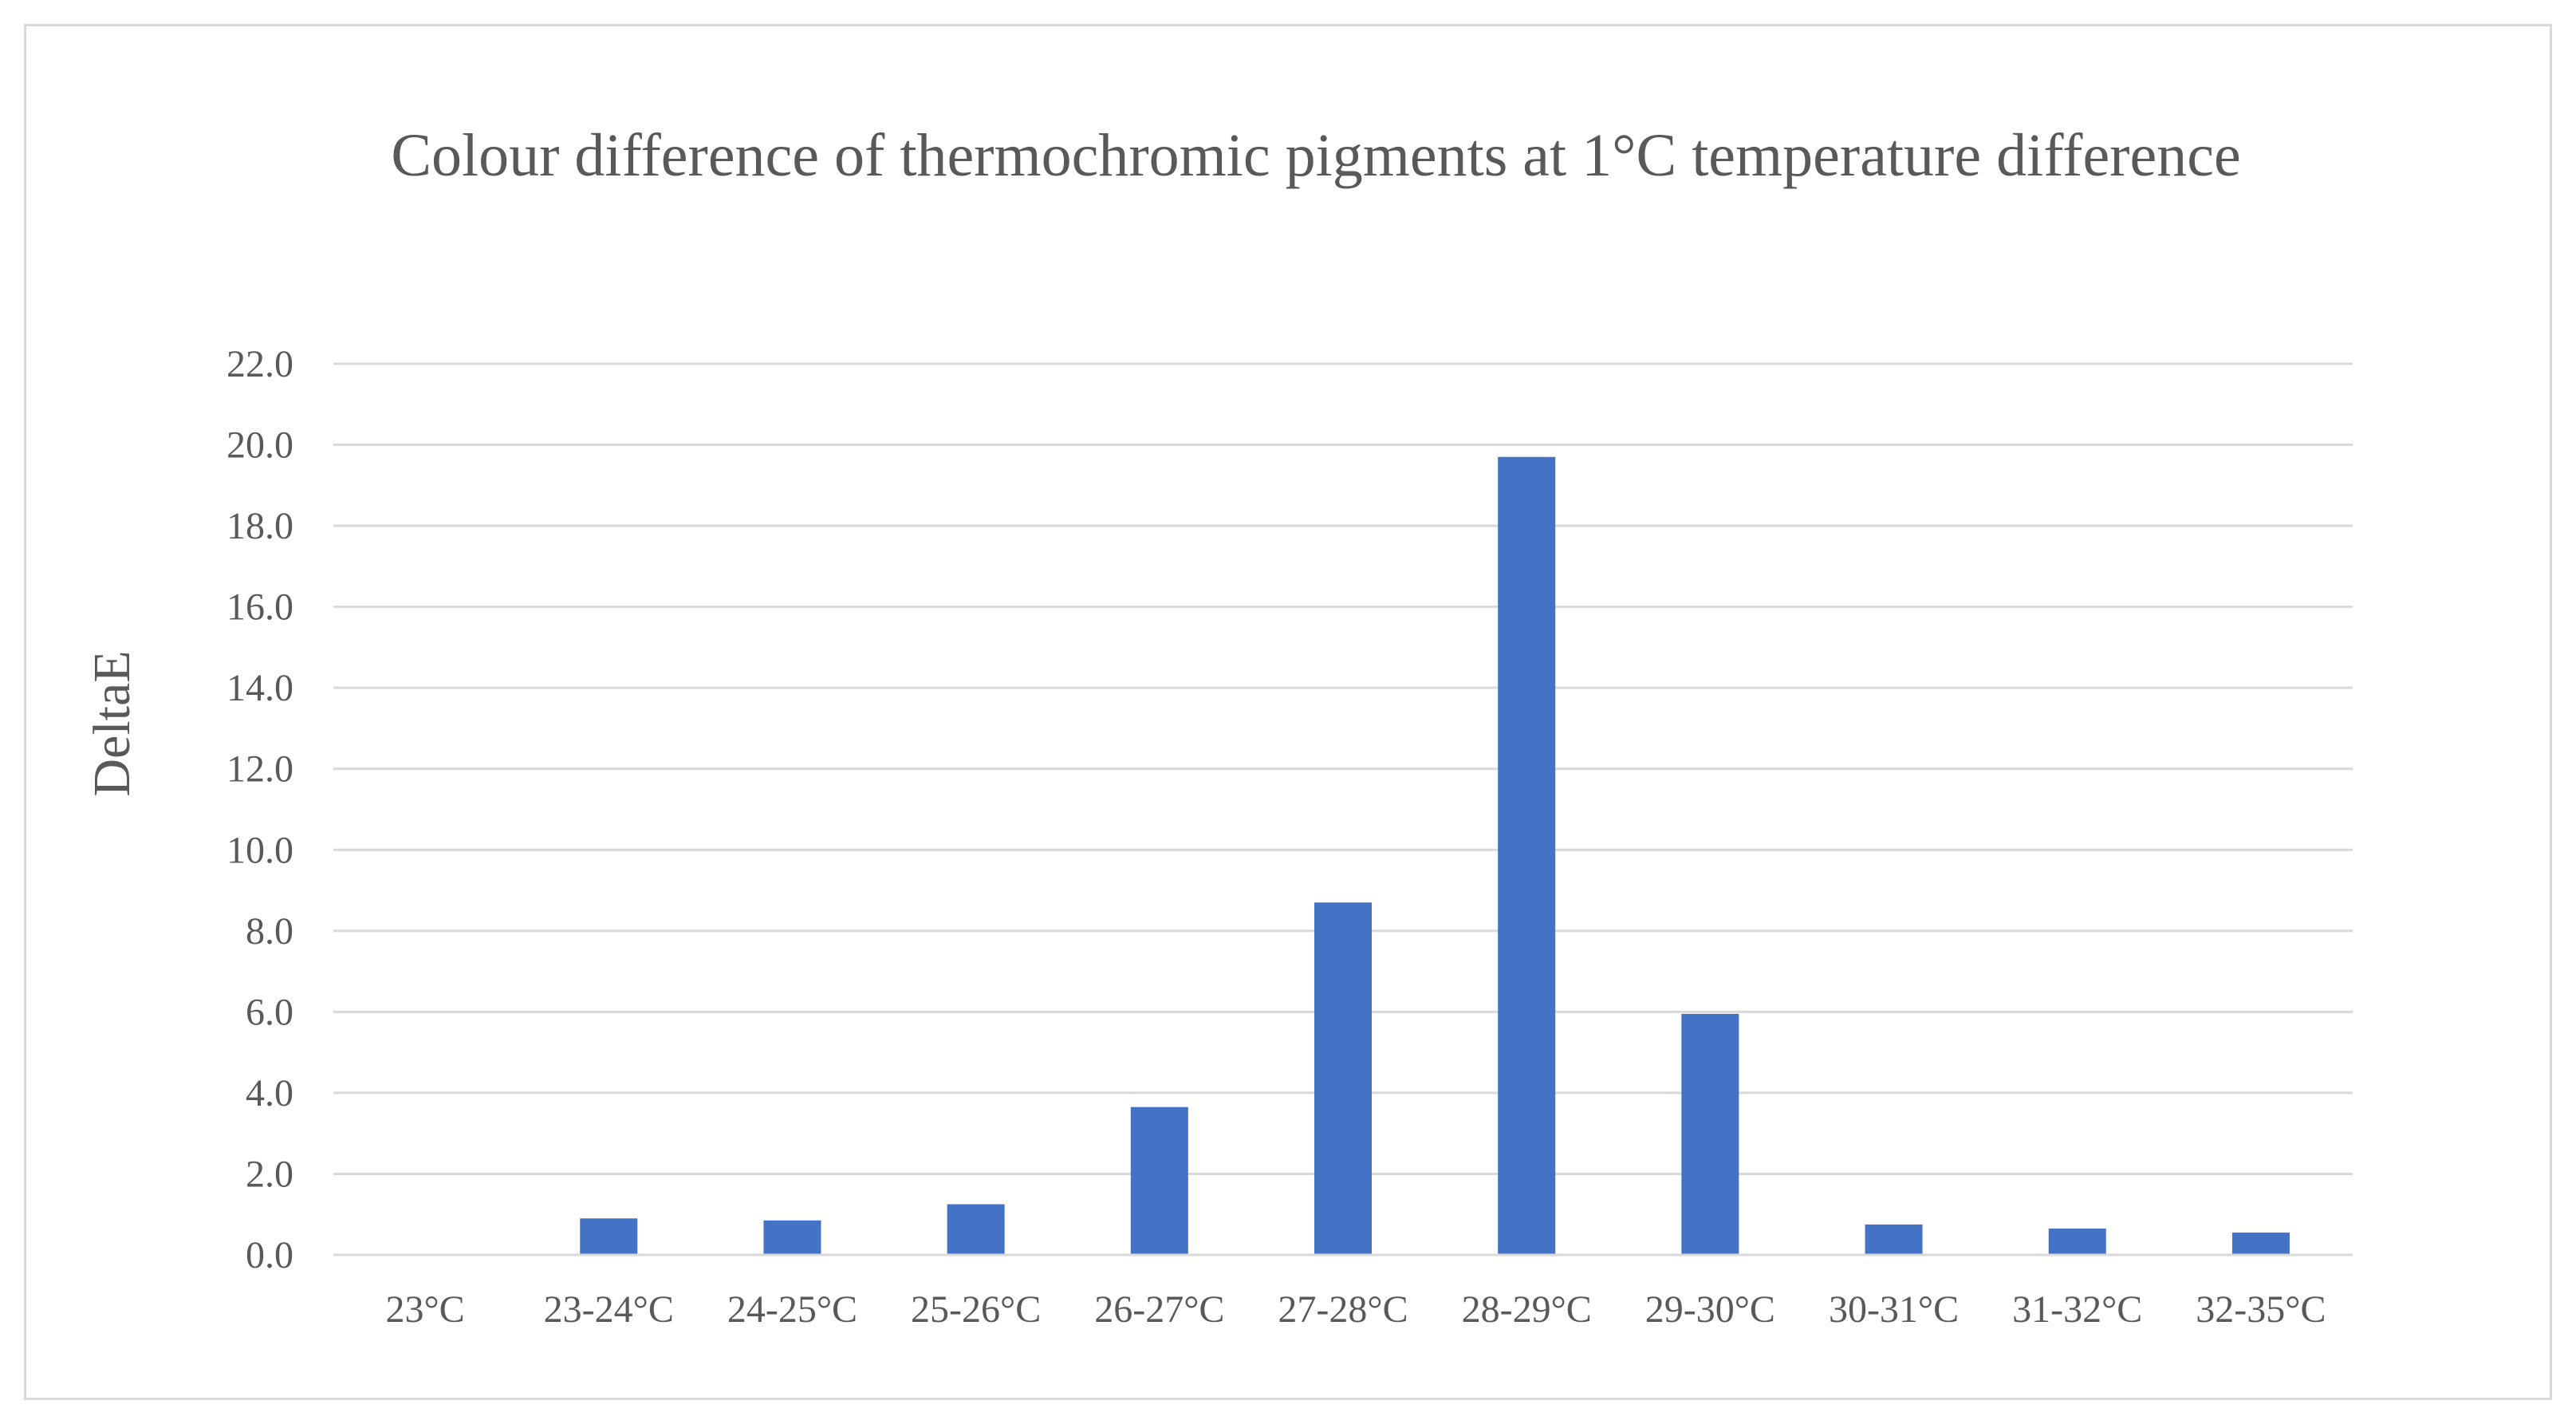  I want to click on x-tick-label: 26-27°C, so click(1159, 1309).